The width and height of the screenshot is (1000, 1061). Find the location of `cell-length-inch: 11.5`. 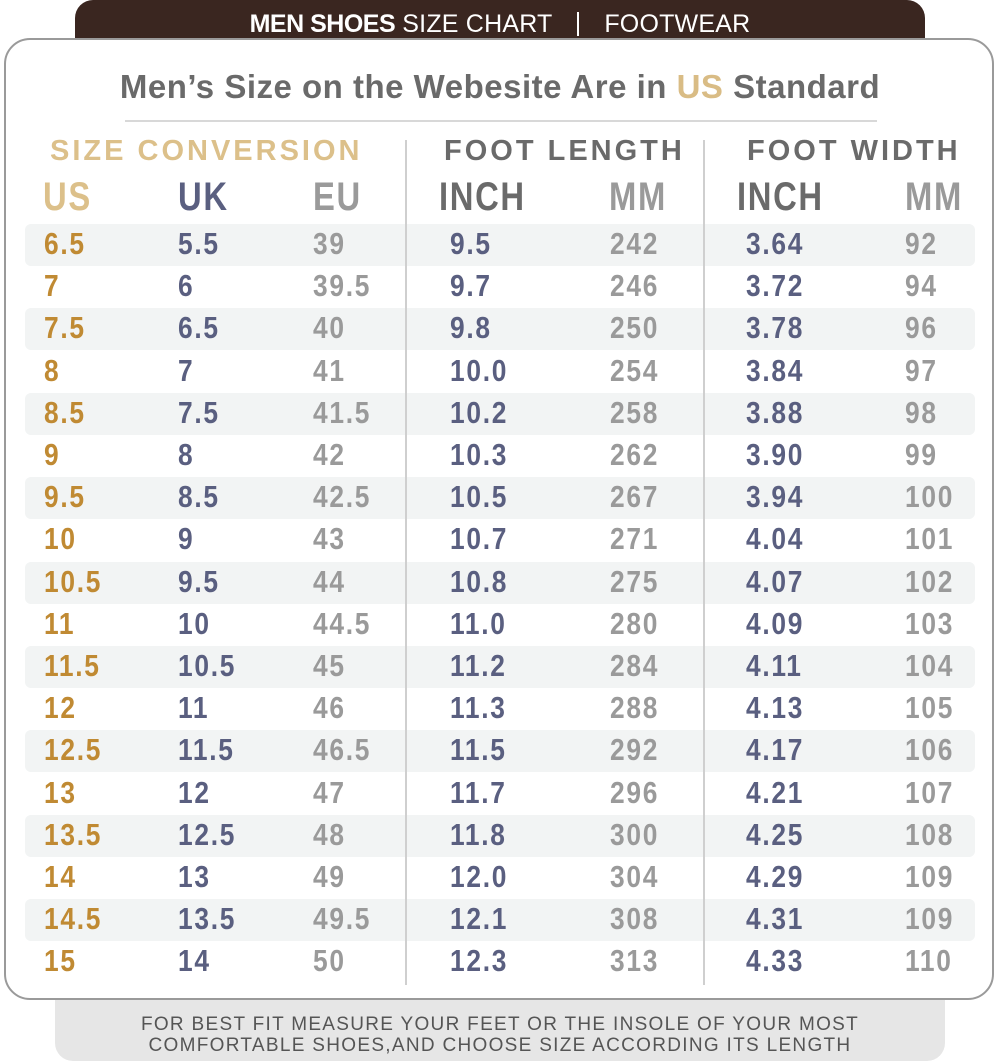

cell-length-inch: 11.5 is located at coordinates (478, 750).